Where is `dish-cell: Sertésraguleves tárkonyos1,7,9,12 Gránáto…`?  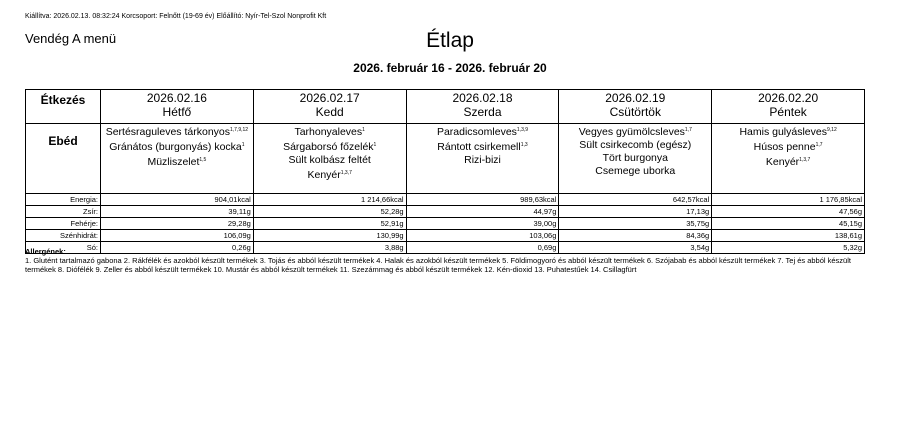
dish-cell: Sertésraguleves tárkonyos1,7,9,12 Gránáto… is located at coordinates (177, 158).